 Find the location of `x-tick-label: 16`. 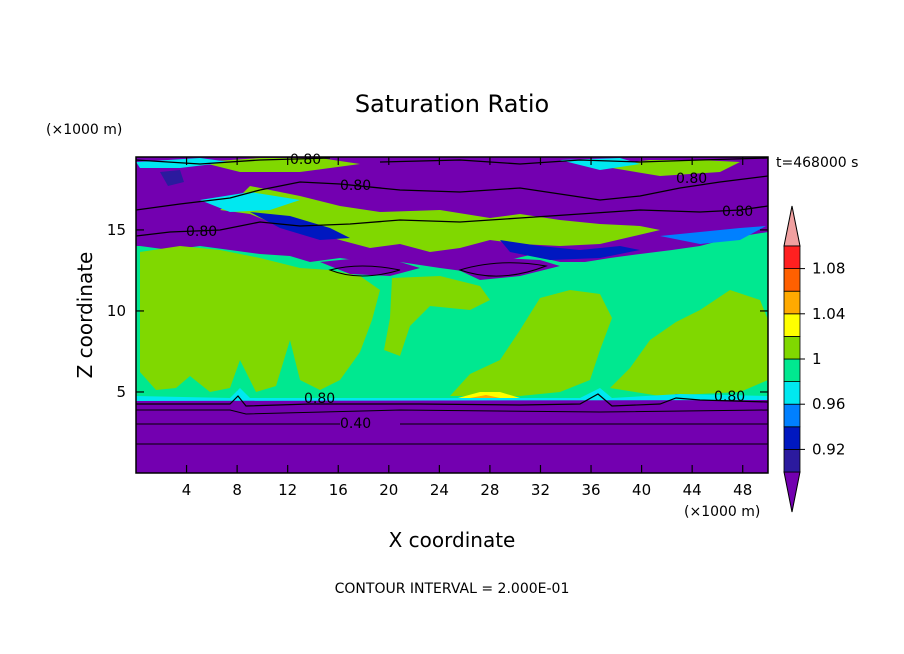

x-tick-label: 16 is located at coordinates (338, 490).